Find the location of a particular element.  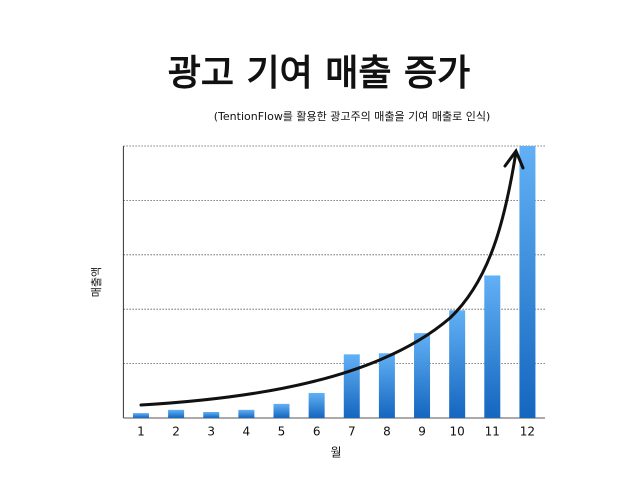

x-tick-label: 9 is located at coordinates (422, 432).